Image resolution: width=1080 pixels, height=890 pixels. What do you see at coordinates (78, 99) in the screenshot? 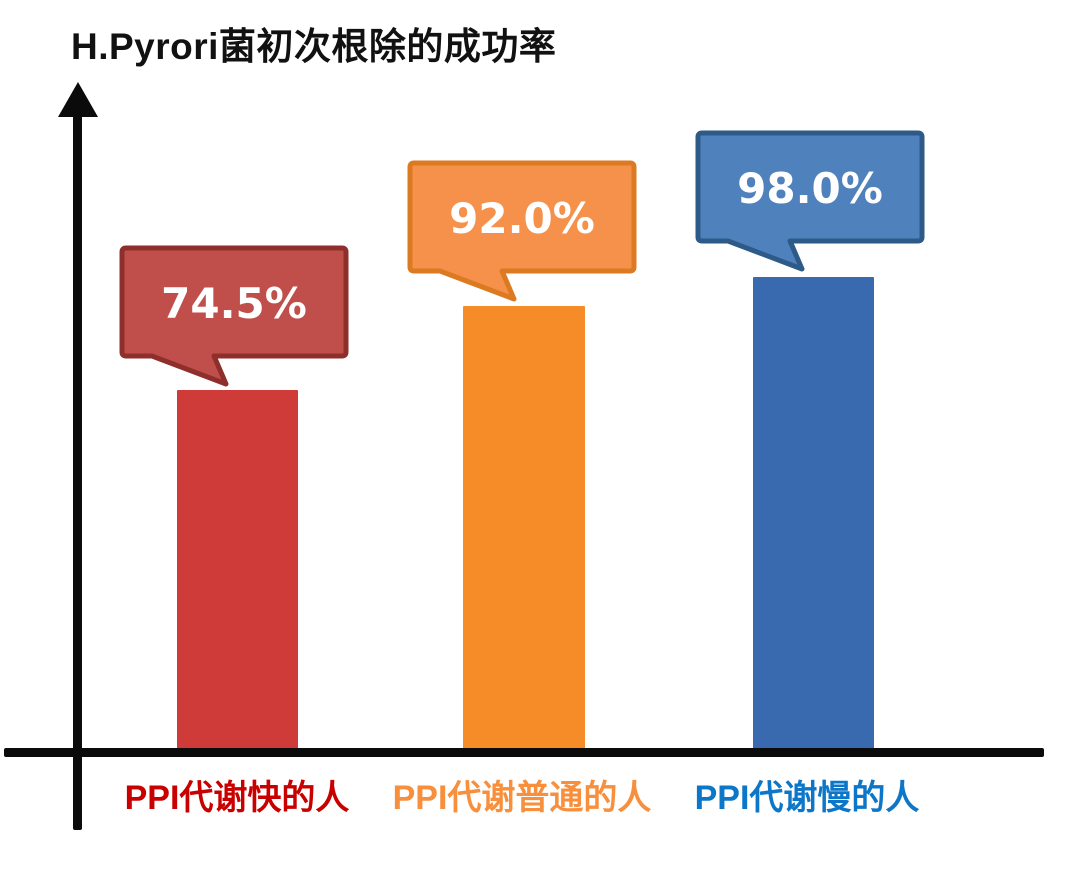
I see `y-axis-arrowhead-icon` at bounding box center [78, 99].